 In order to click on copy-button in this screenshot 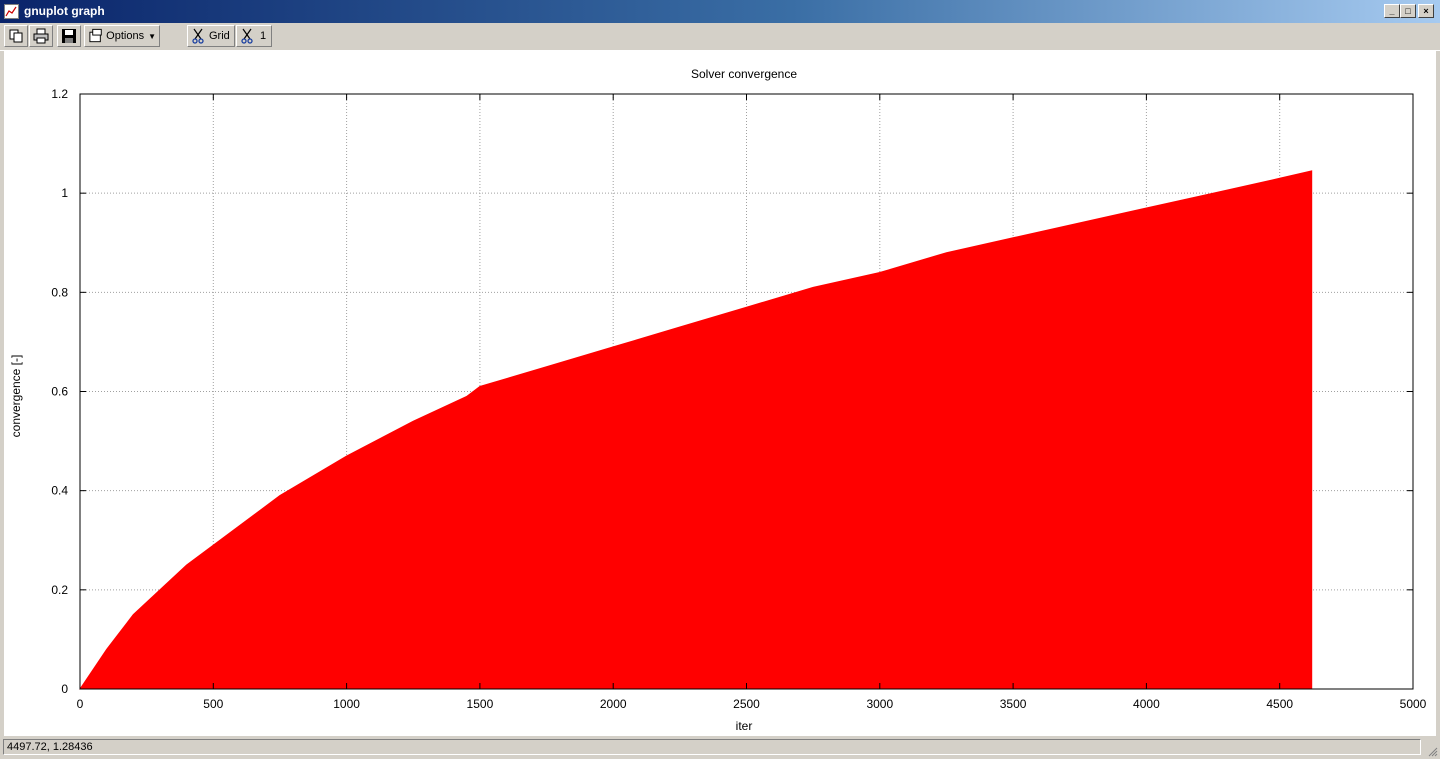, I will do `click(16, 36)`.